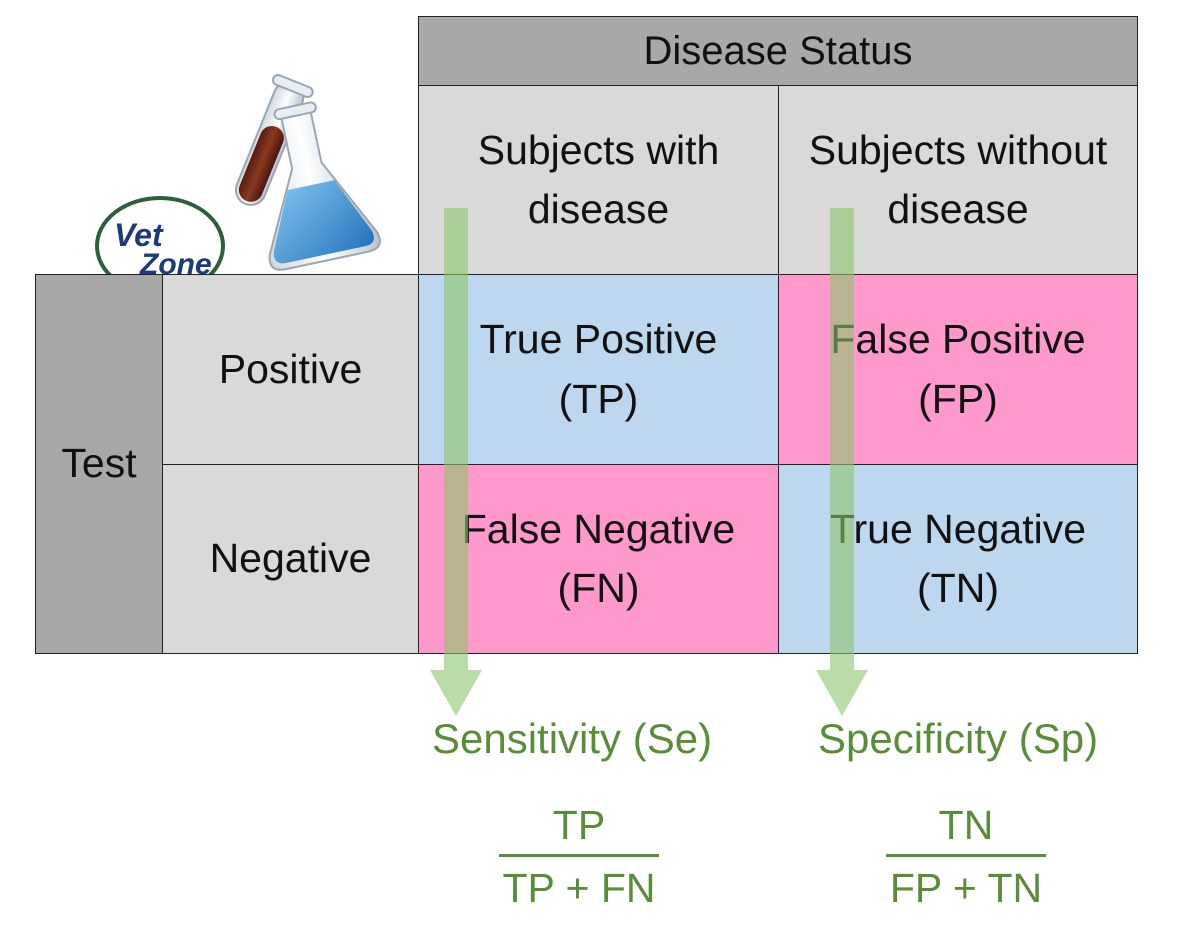 This screenshot has height=937, width=1178. I want to click on fp-abbr: (FP), so click(958, 398).